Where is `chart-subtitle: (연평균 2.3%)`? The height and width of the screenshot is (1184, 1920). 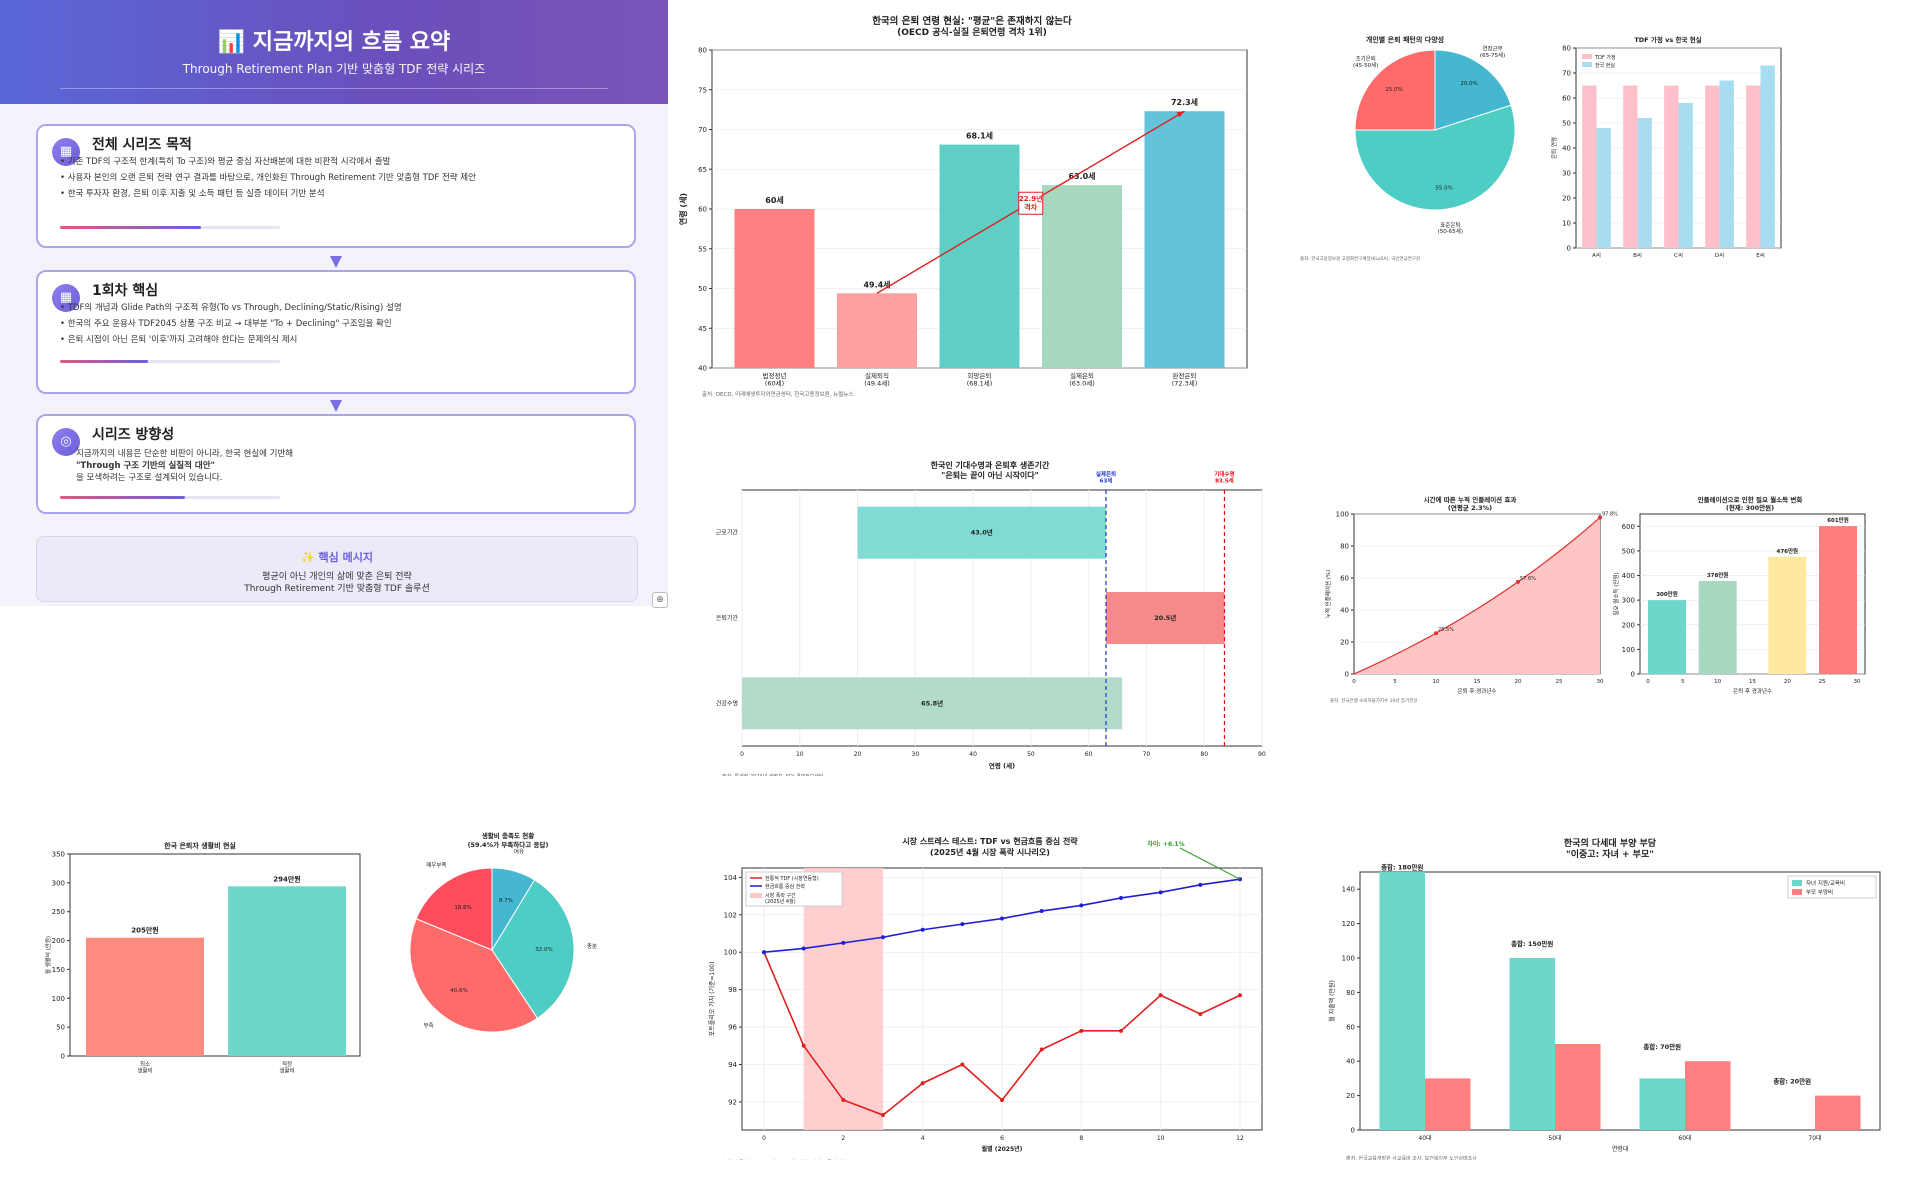 chart-subtitle: (연평균 2.3%) is located at coordinates (1470, 507).